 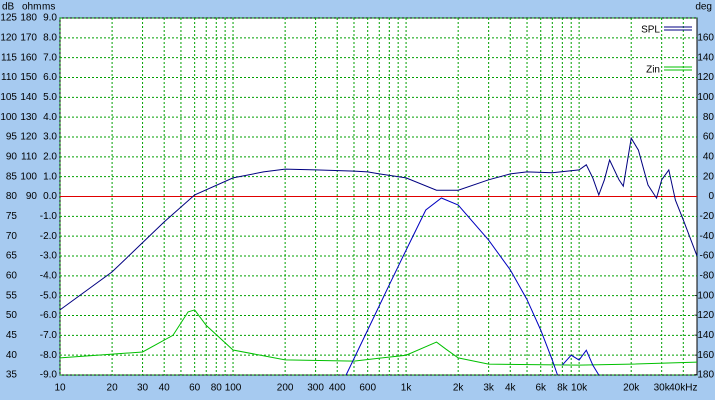 What do you see at coordinates (653, 70) in the screenshot?
I see `legend-label: Zin` at bounding box center [653, 70].